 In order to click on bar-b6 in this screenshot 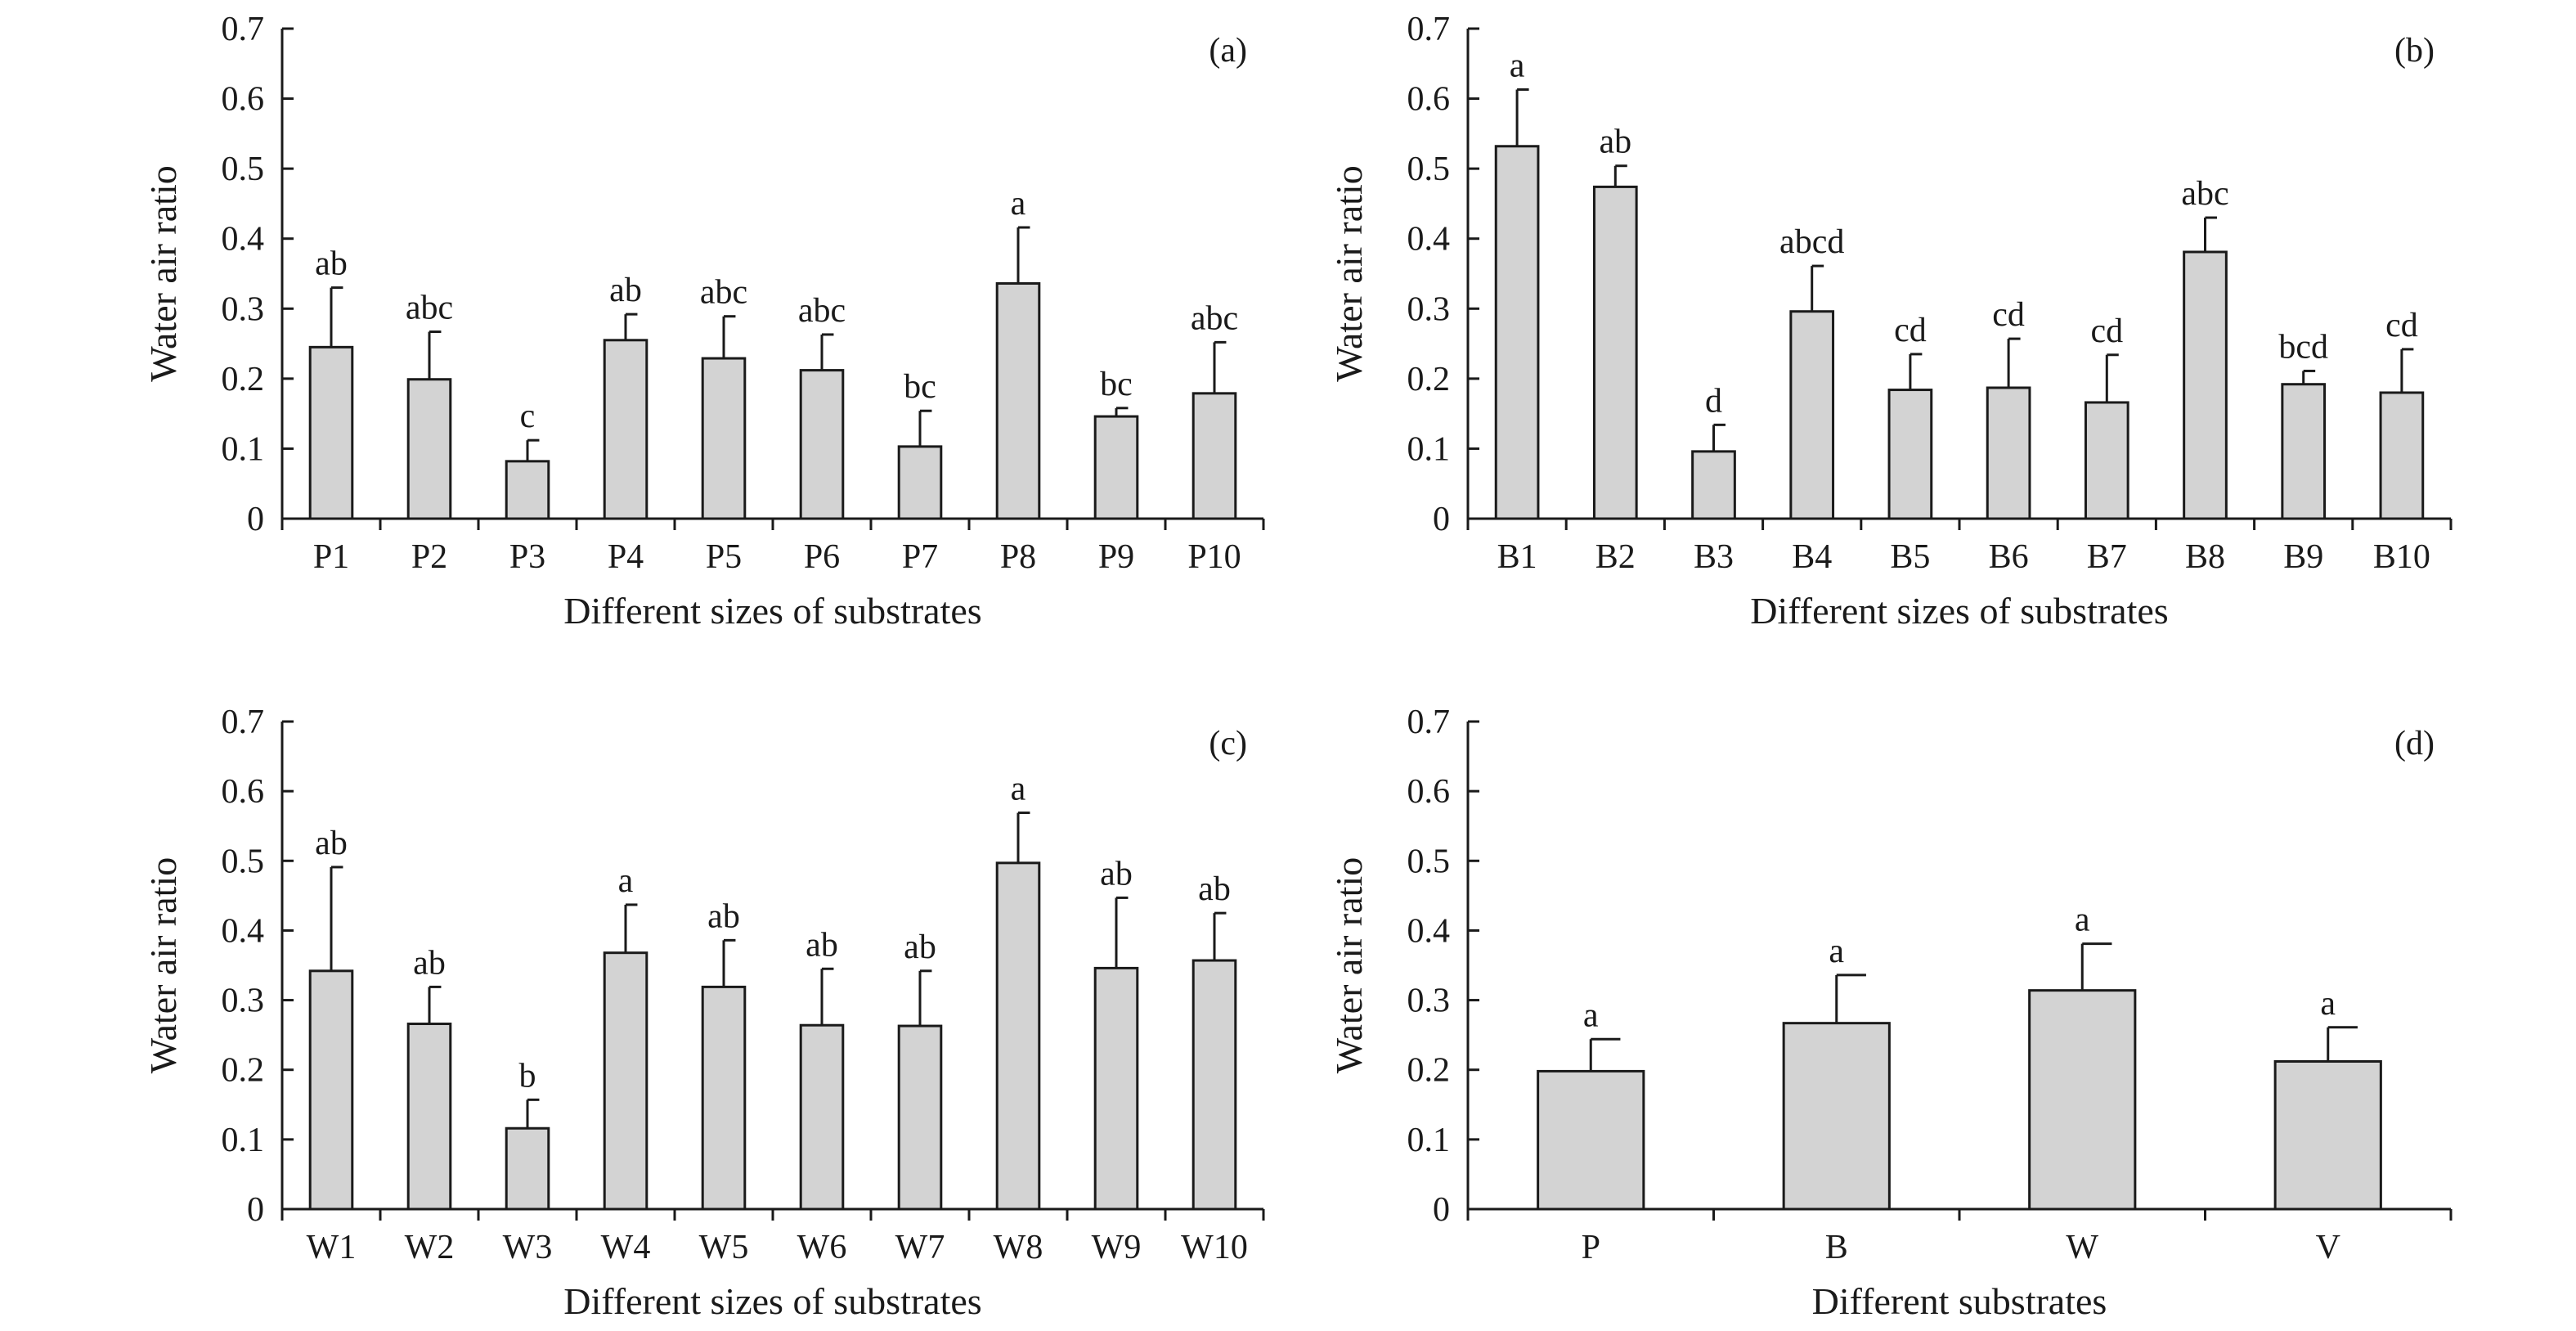, I will do `click(2009, 453)`.